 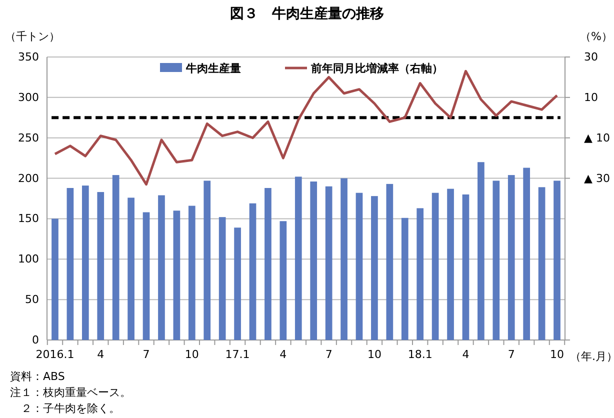 What do you see at coordinates (65, 408) in the screenshot?
I see `text: ２：子牛肉を除く。` at bounding box center [65, 408].